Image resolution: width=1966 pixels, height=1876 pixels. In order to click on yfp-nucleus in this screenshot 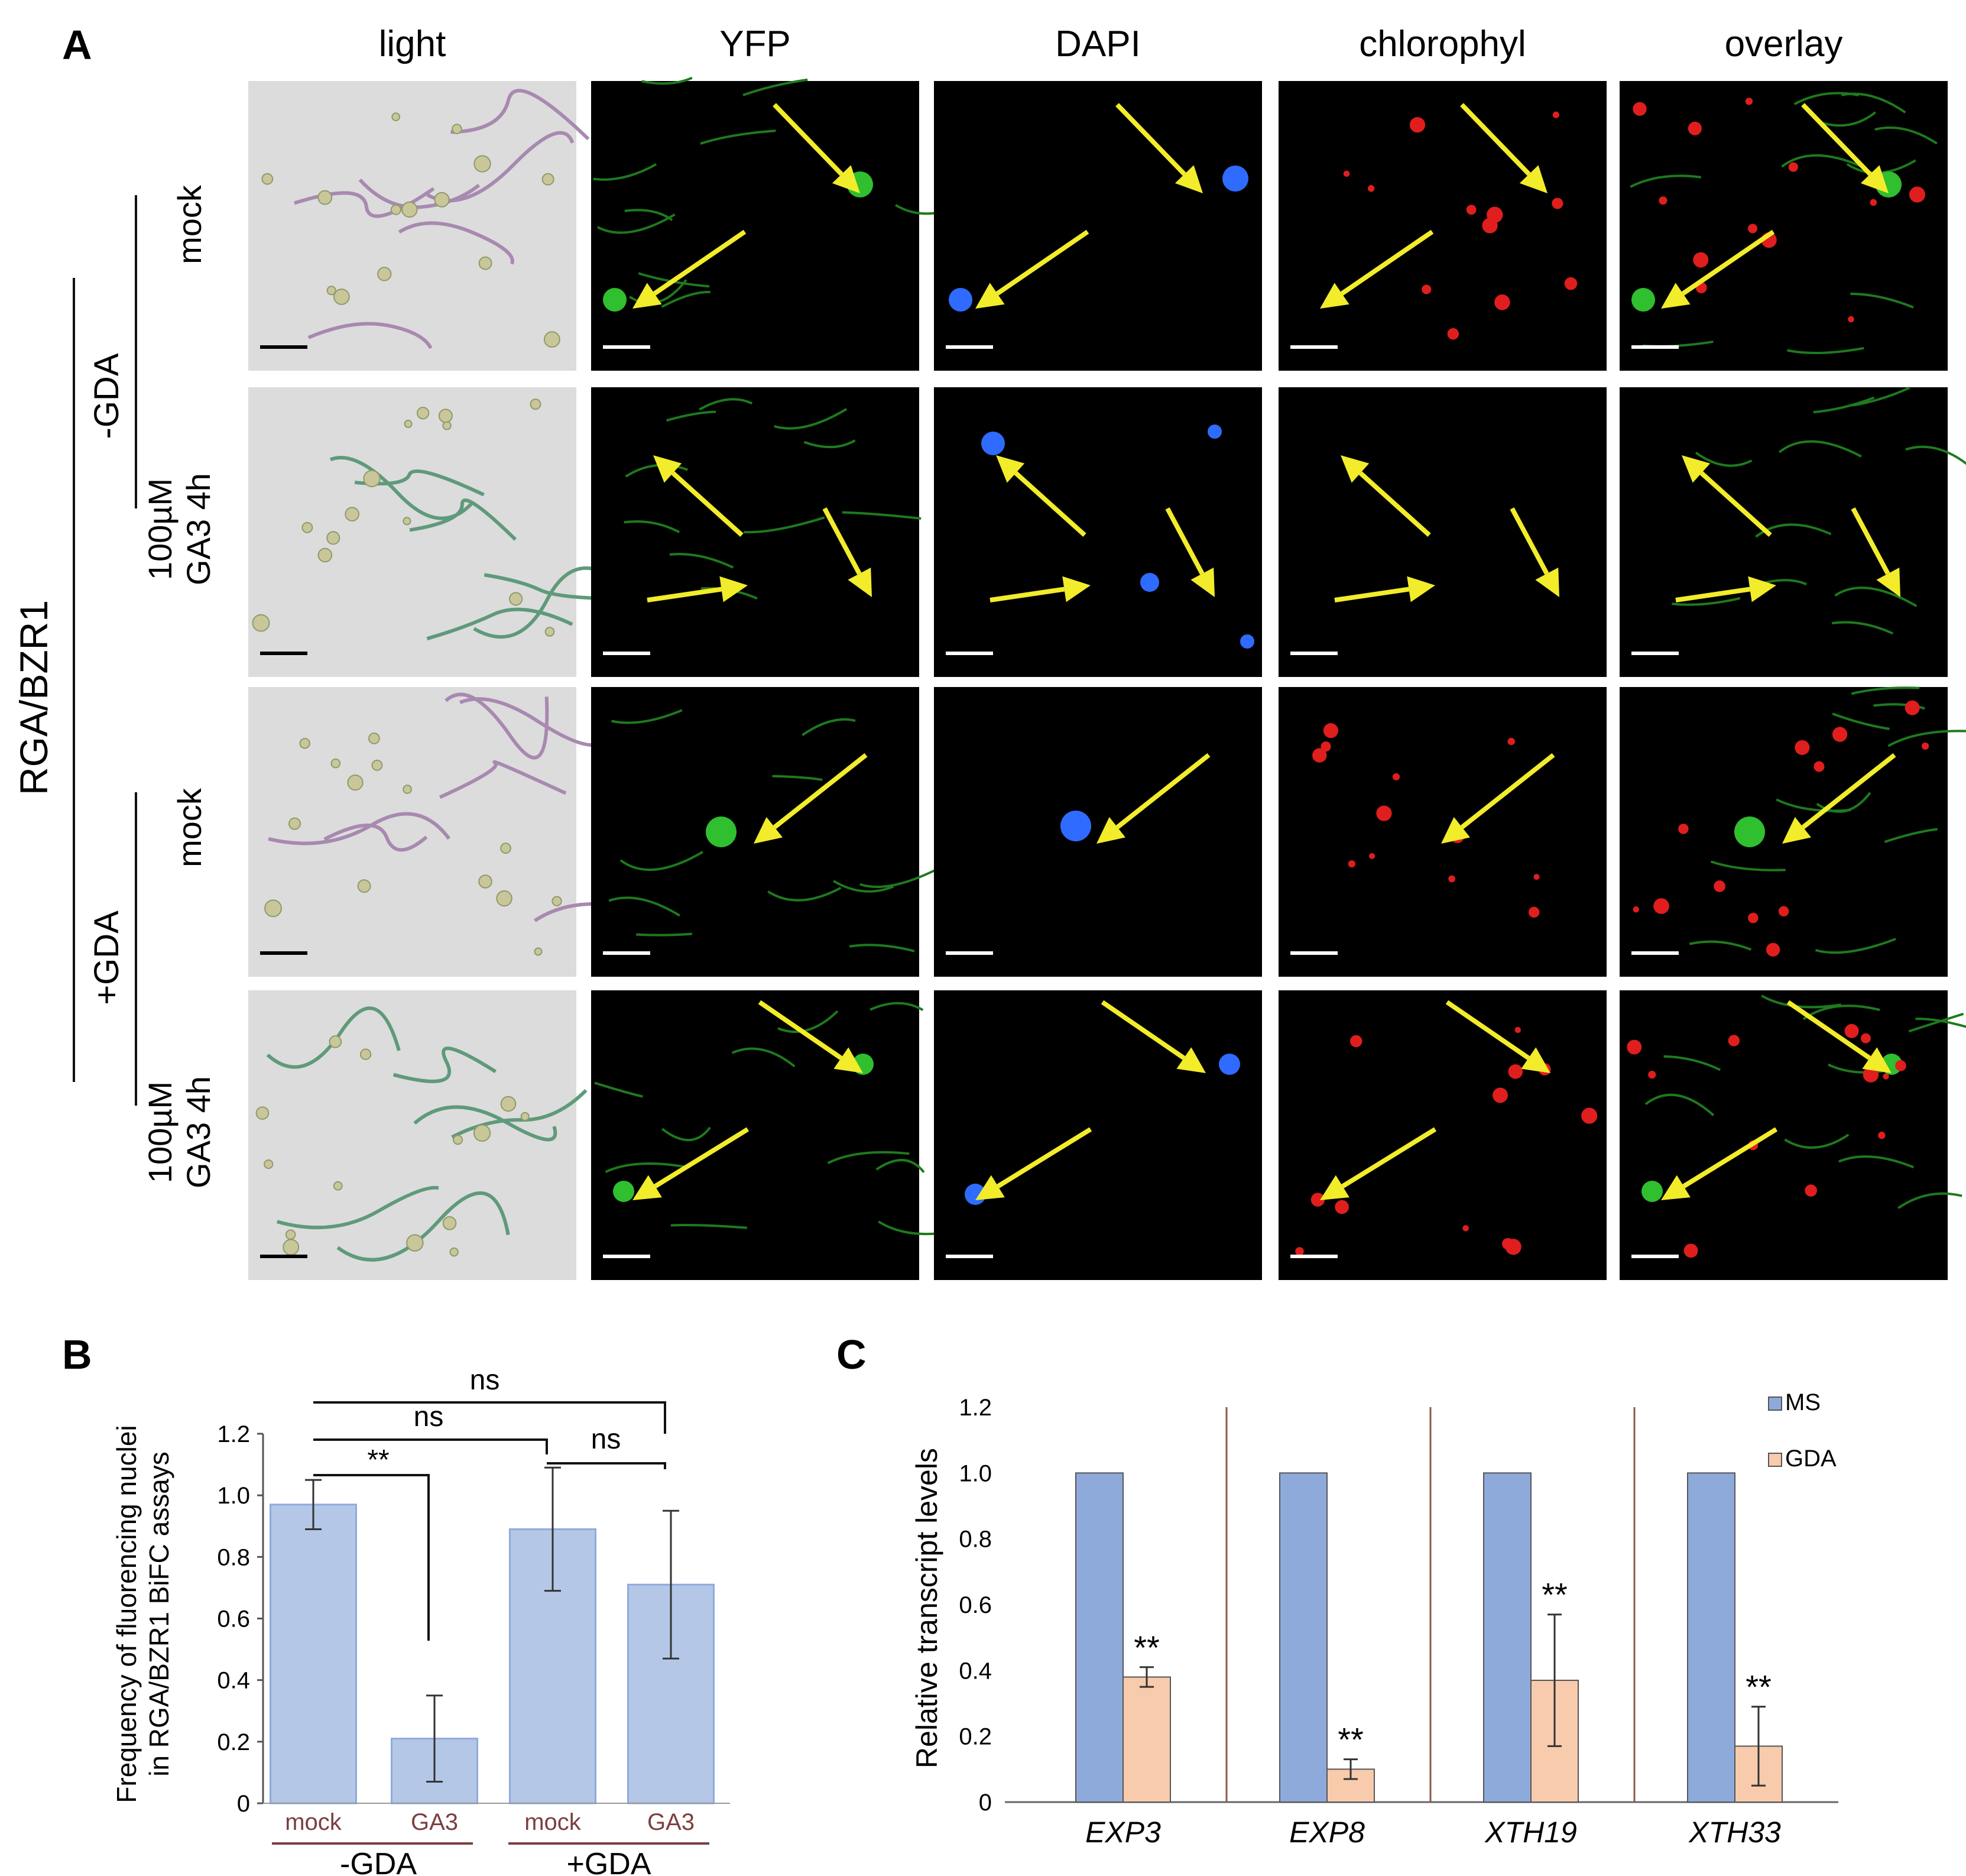, I will do `click(615, 300)`.